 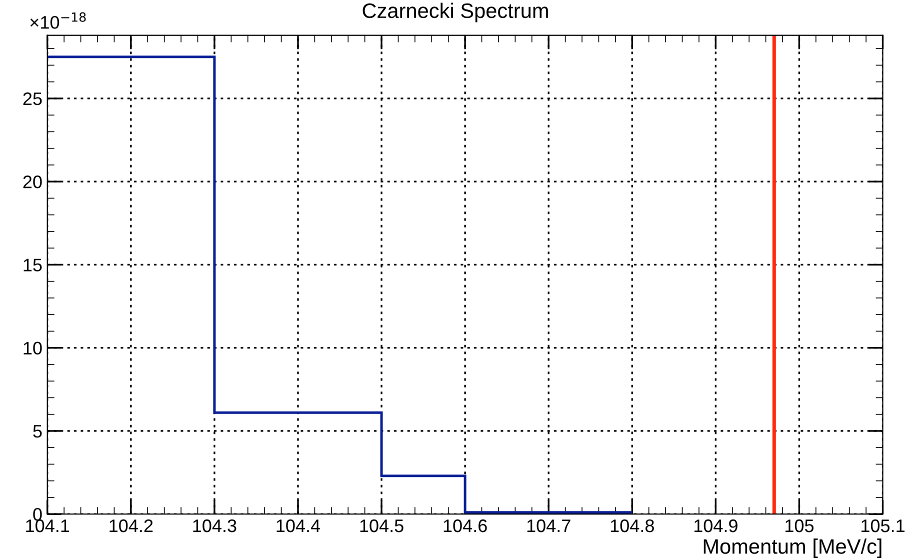 What do you see at coordinates (48, 525) in the screenshot?
I see `x-tick-label: 104.1` at bounding box center [48, 525].